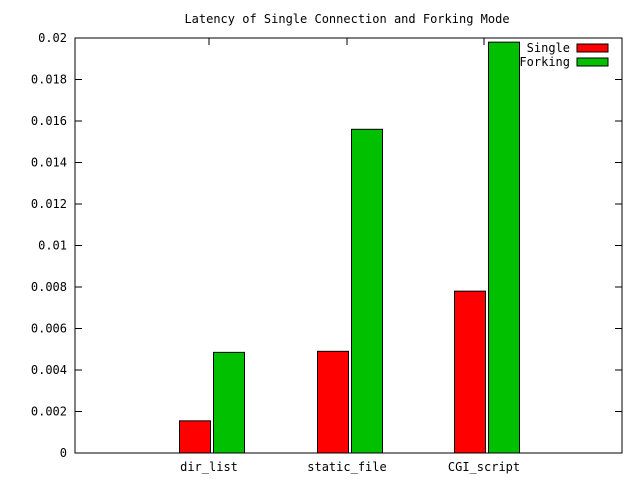 The image size is (640, 480). What do you see at coordinates (367, 291) in the screenshot?
I see `bar-forking-static_file` at bounding box center [367, 291].